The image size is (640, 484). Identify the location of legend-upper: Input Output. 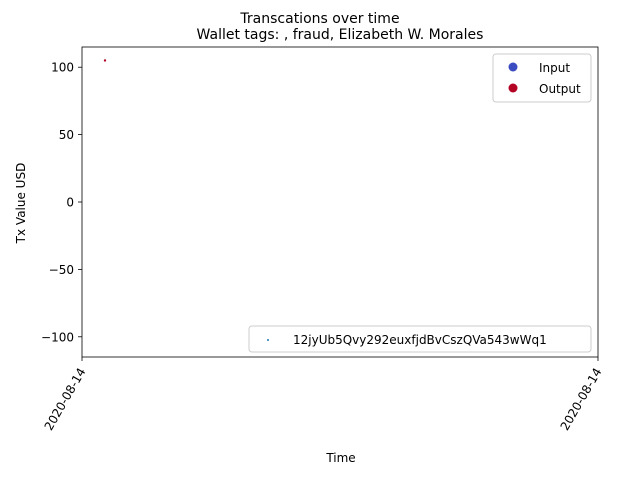
(542, 78).